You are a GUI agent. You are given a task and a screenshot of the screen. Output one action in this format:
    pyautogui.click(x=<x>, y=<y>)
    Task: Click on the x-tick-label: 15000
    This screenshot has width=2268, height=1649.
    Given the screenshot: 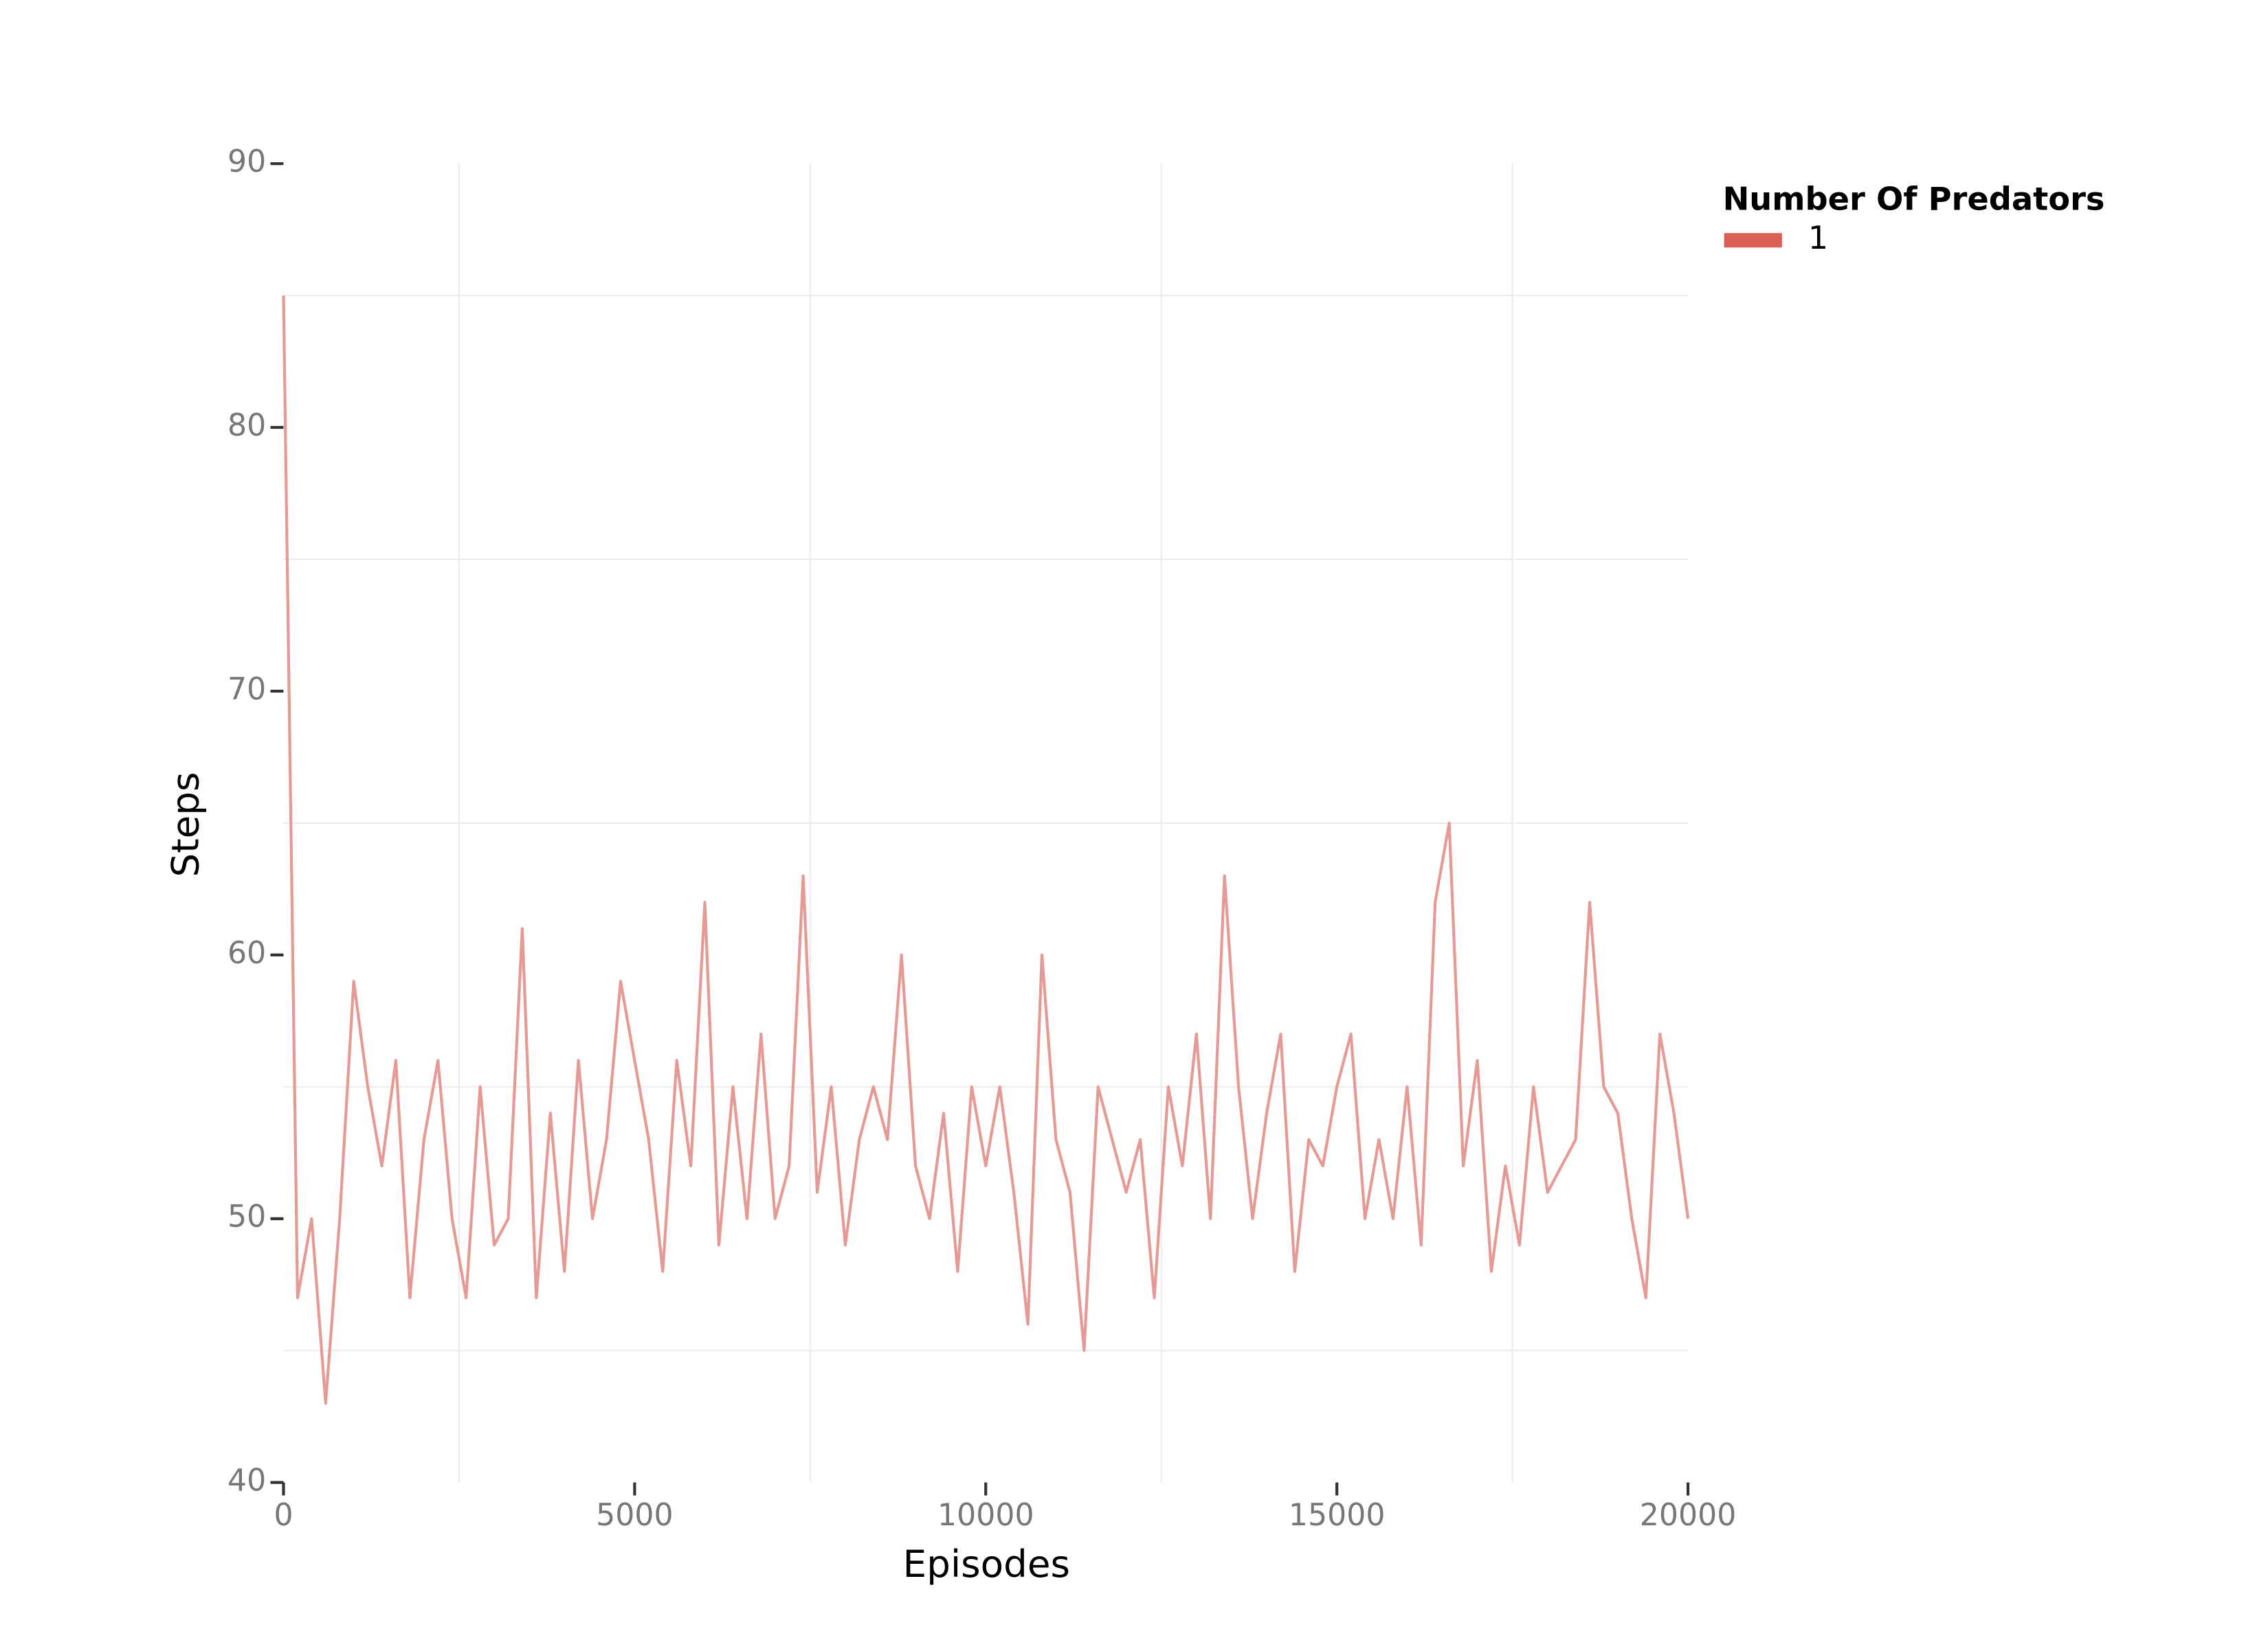 What is the action you would take?
    pyautogui.click(x=1337, y=1515)
    